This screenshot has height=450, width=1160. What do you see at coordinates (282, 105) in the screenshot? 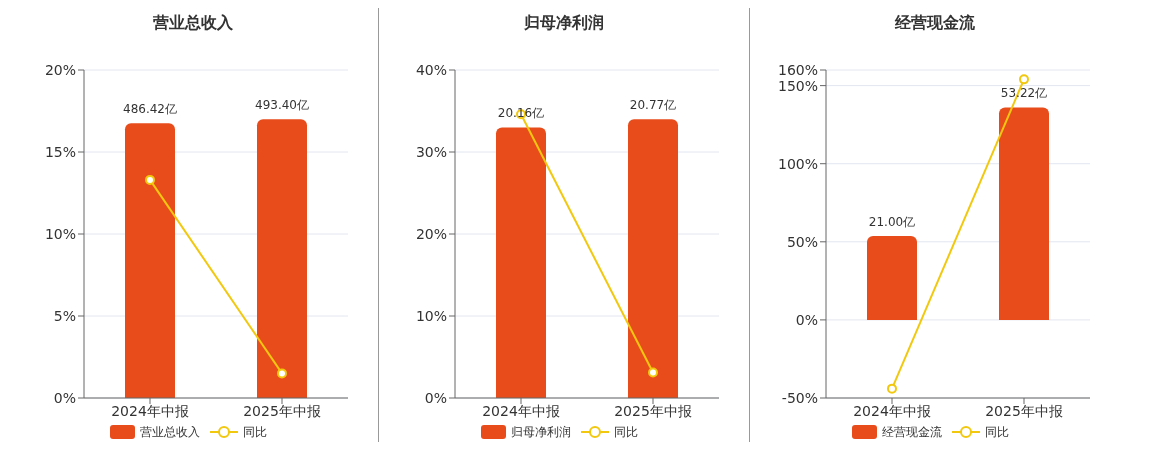
I see `data-label: 493.40亿` at bounding box center [282, 105].